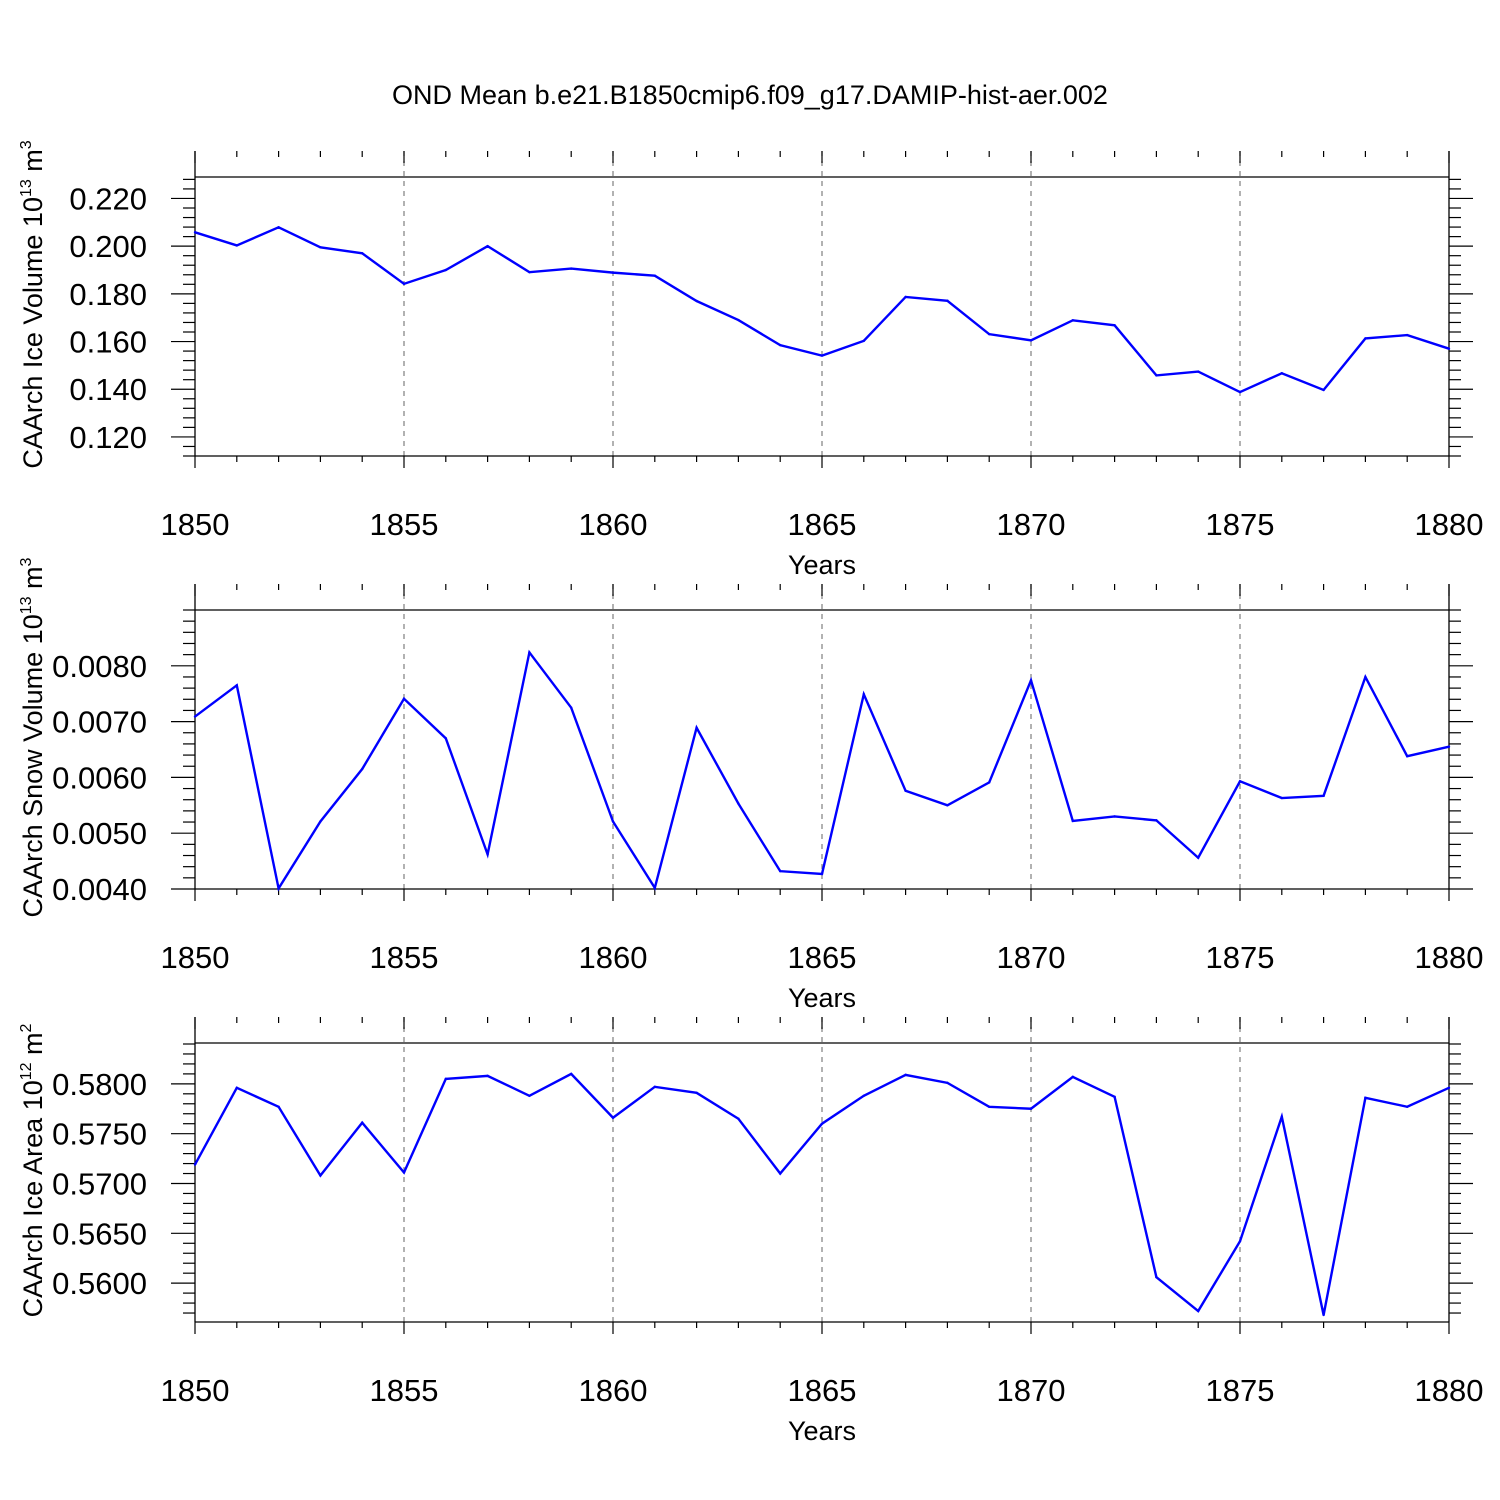  What do you see at coordinates (99, 1233) in the screenshot?
I see `y-tick-label: 0.5650` at bounding box center [99, 1233].